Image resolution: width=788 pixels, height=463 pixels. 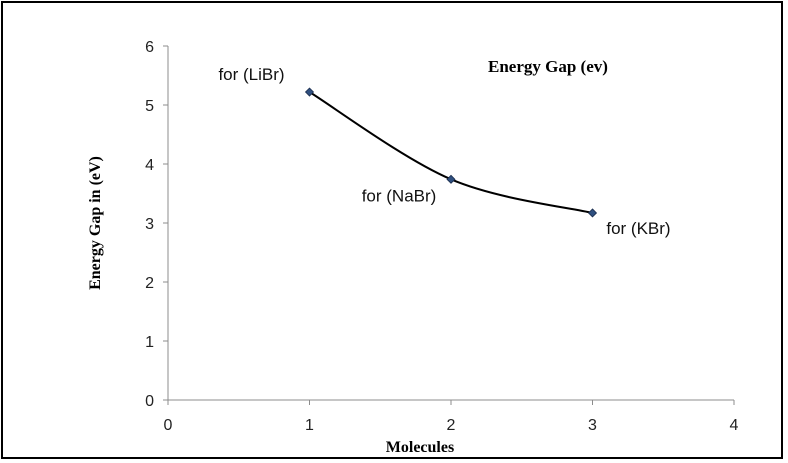 I want to click on chart-title: Energy Gap (ev), so click(x=548, y=66).